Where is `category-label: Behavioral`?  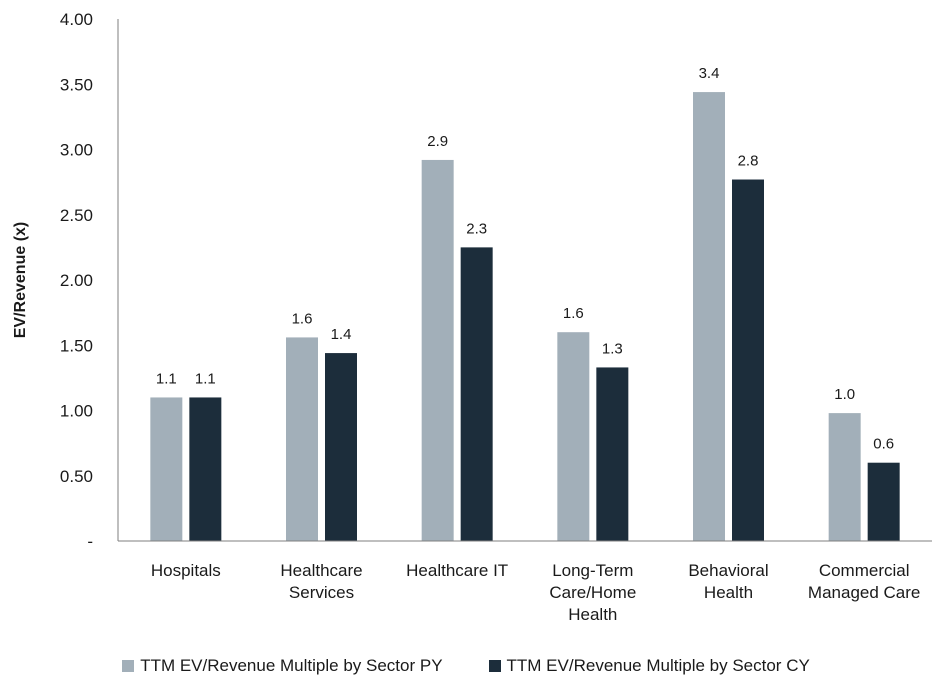 category-label: Behavioral is located at coordinates (728, 570).